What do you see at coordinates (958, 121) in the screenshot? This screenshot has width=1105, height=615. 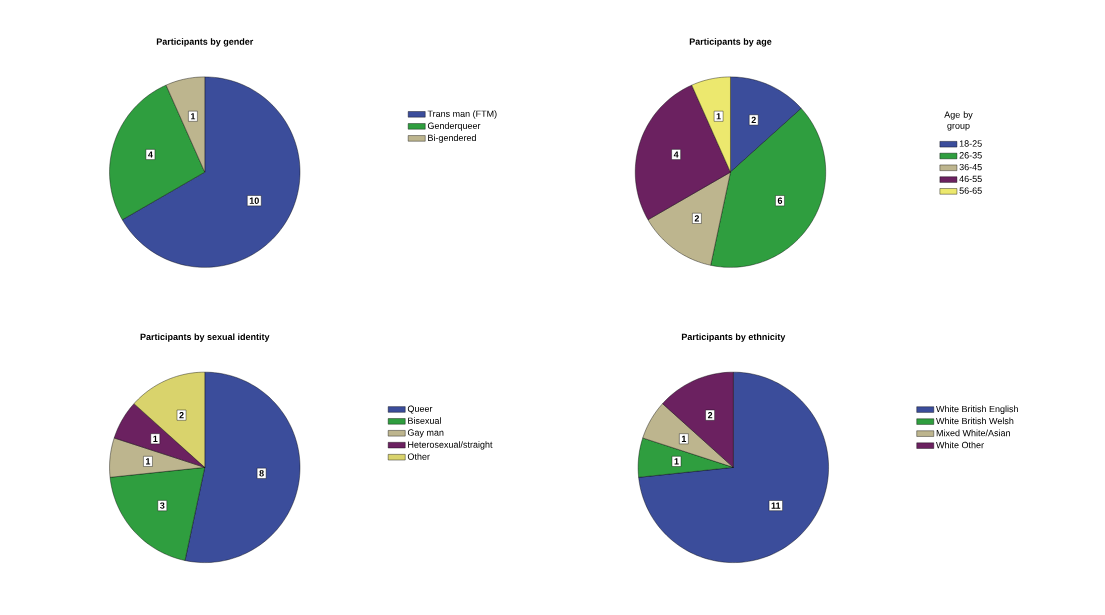 I see `legend-title: Age by group` at bounding box center [958, 121].